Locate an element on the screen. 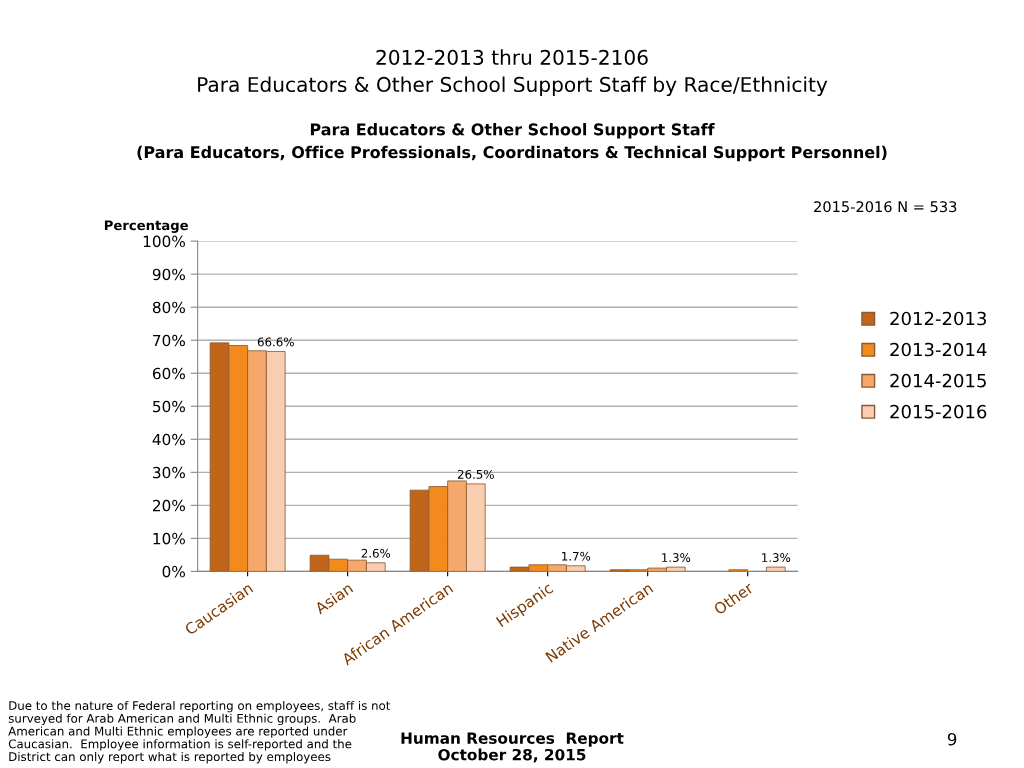 The width and height of the screenshot is (1024, 768). legend-label: 2014-2015 is located at coordinates (938, 380).